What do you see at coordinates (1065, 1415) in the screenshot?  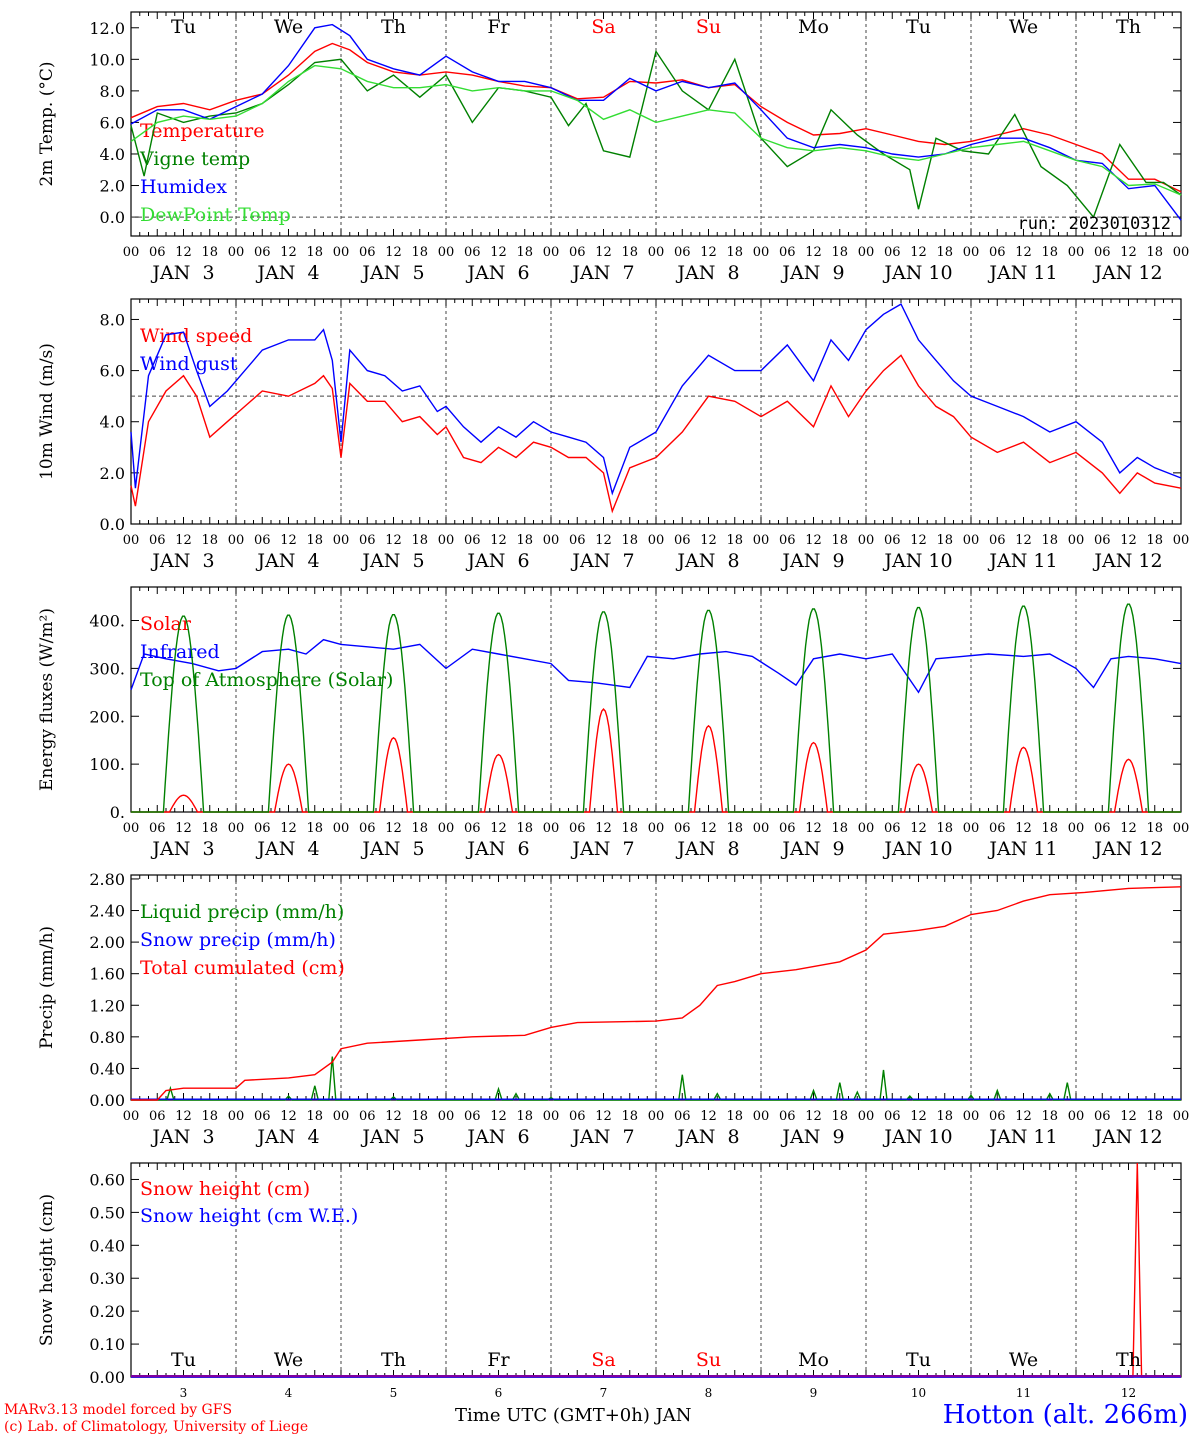 I see `station-label: Hotton (alt. 266m)` at bounding box center [1065, 1415].